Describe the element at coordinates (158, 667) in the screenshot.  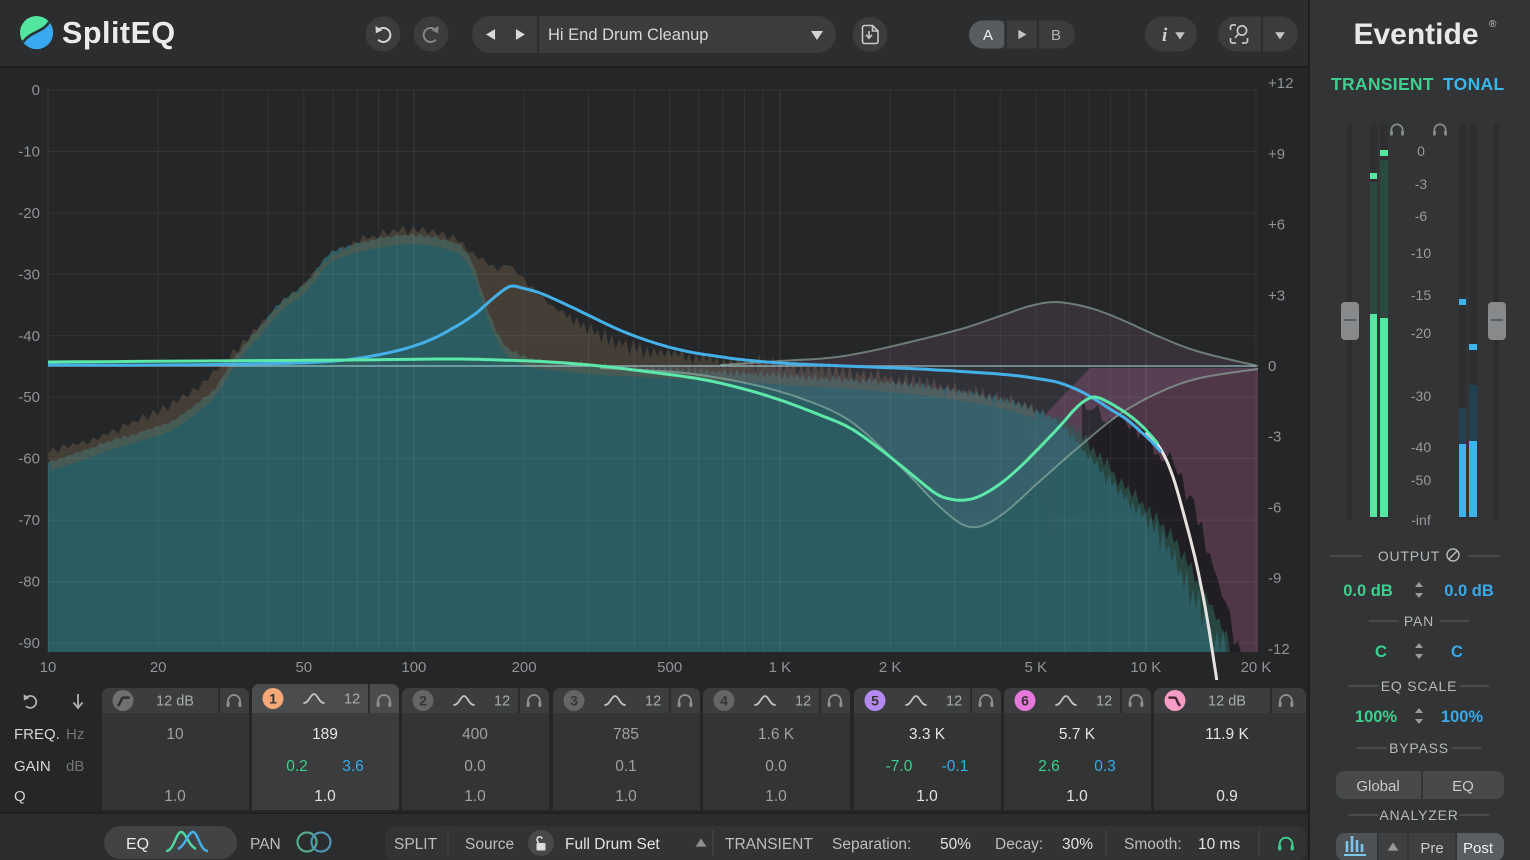
I see `svg-text: 20` at that location.